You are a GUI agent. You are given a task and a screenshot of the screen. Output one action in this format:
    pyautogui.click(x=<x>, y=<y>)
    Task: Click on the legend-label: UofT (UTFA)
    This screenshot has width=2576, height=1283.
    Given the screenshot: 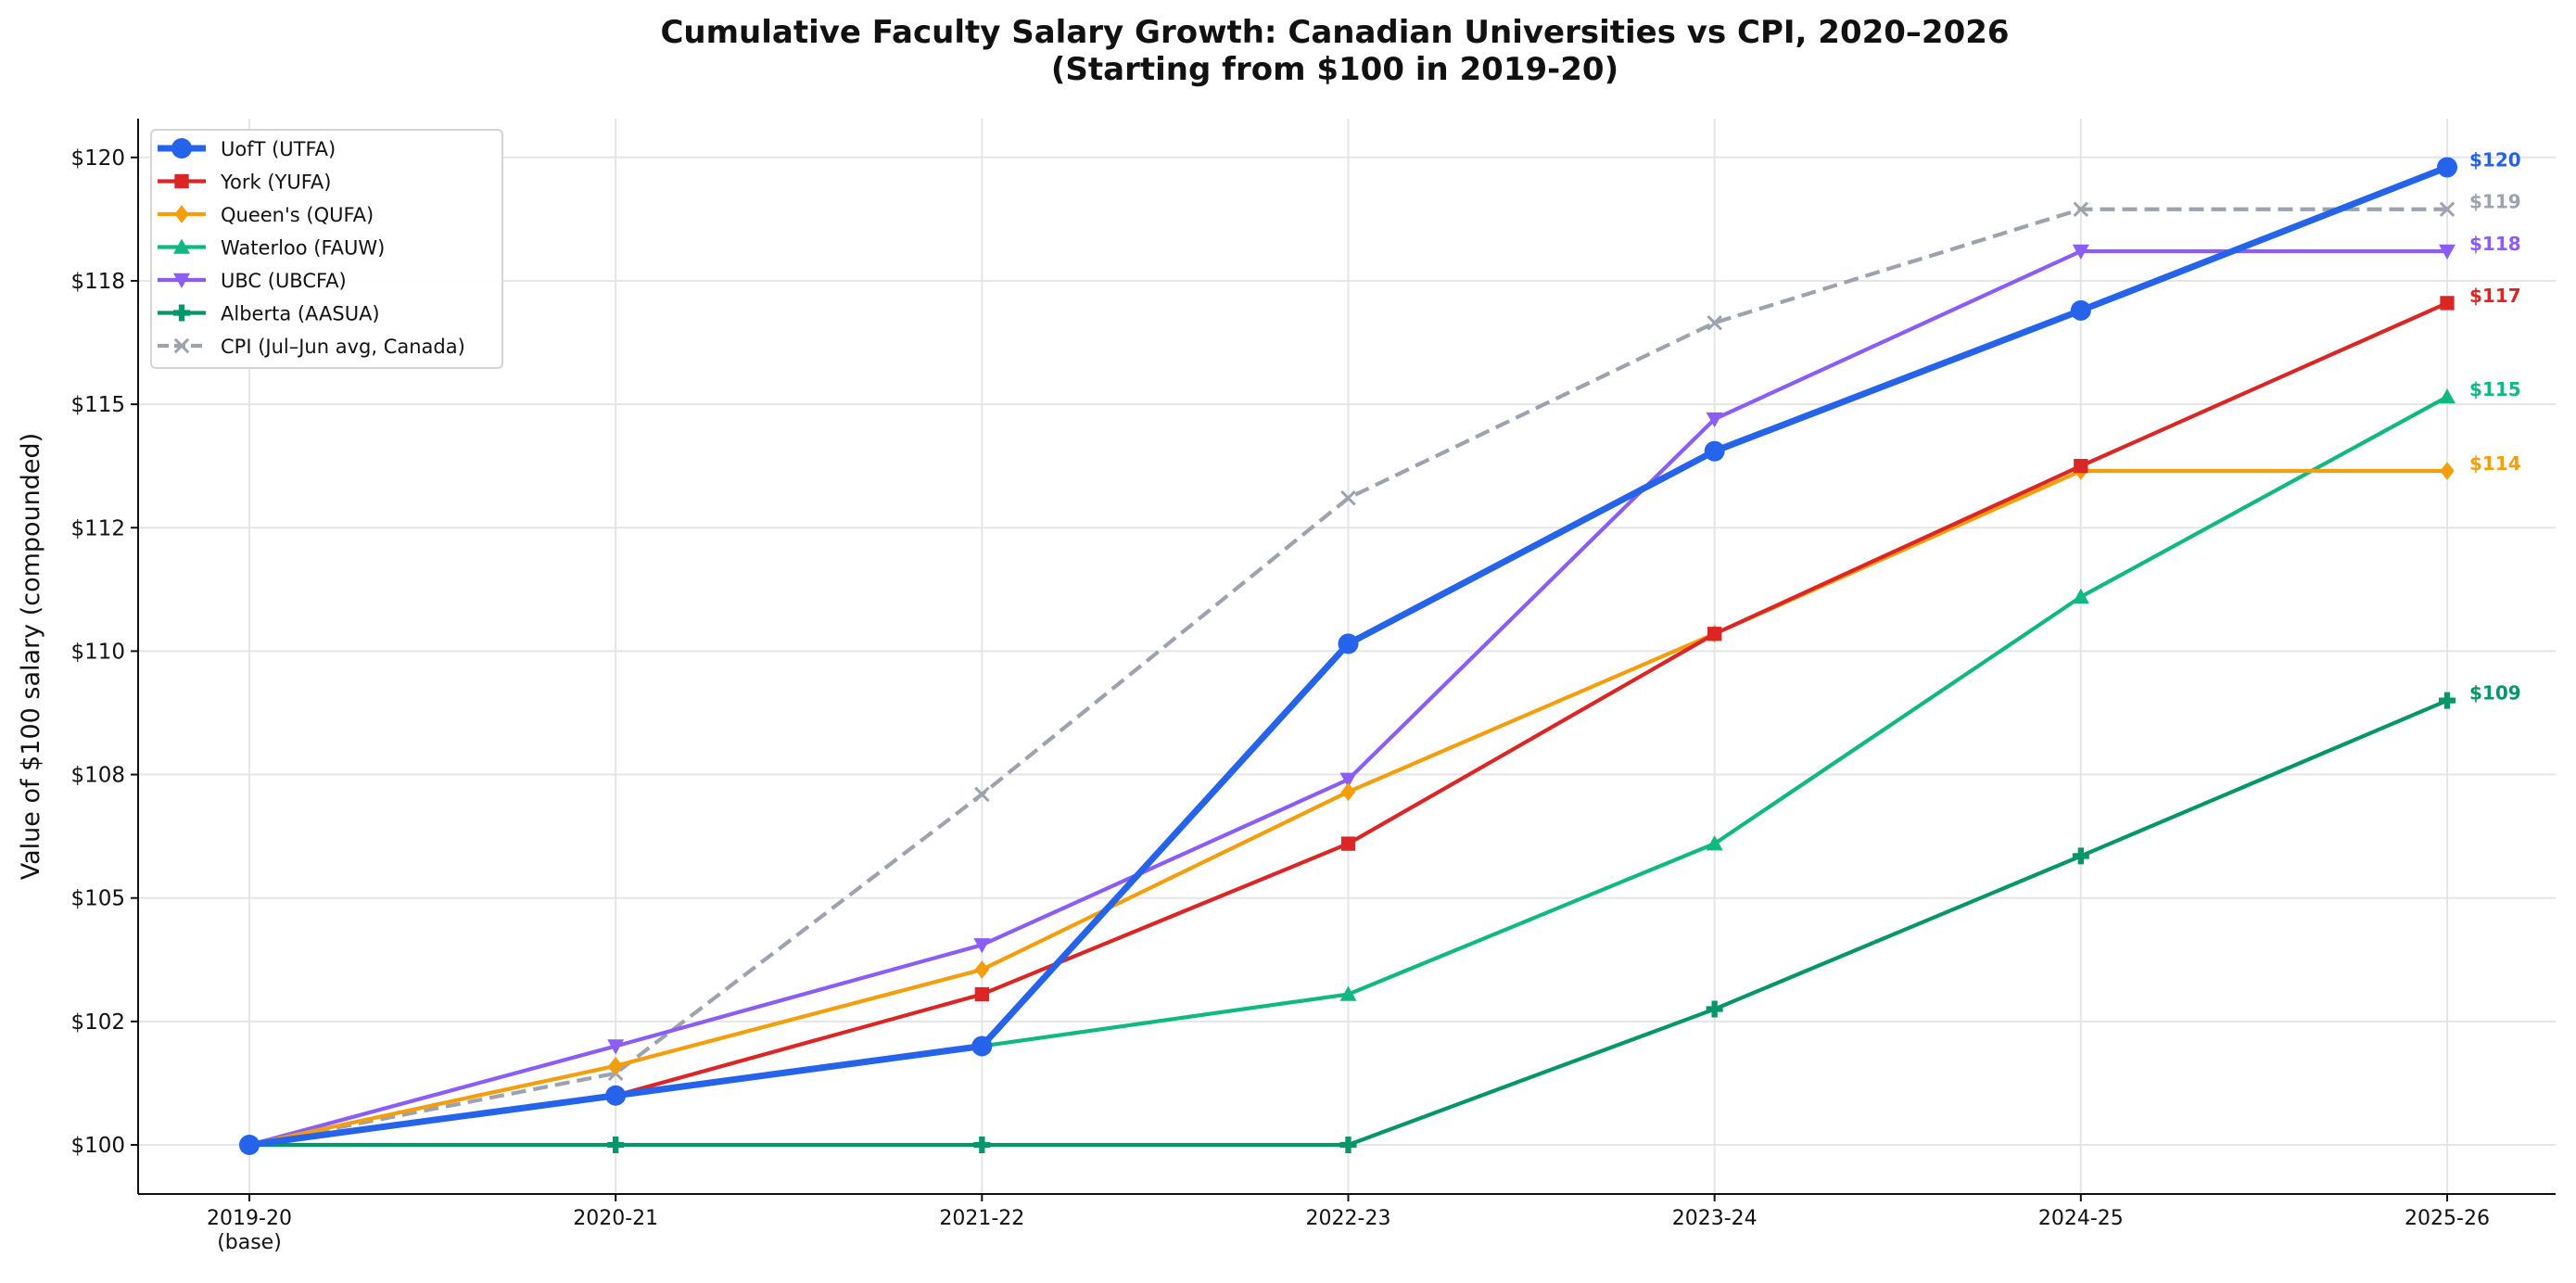 What is the action you would take?
    pyautogui.click(x=278, y=149)
    